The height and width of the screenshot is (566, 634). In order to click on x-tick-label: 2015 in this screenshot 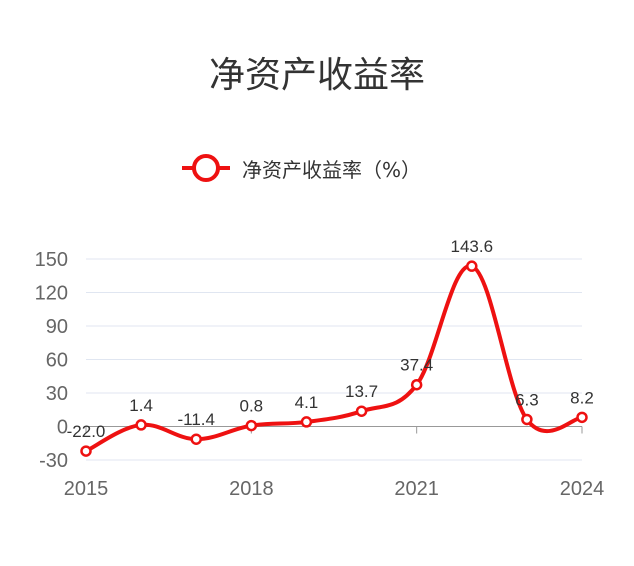, I will do `click(86, 489)`.